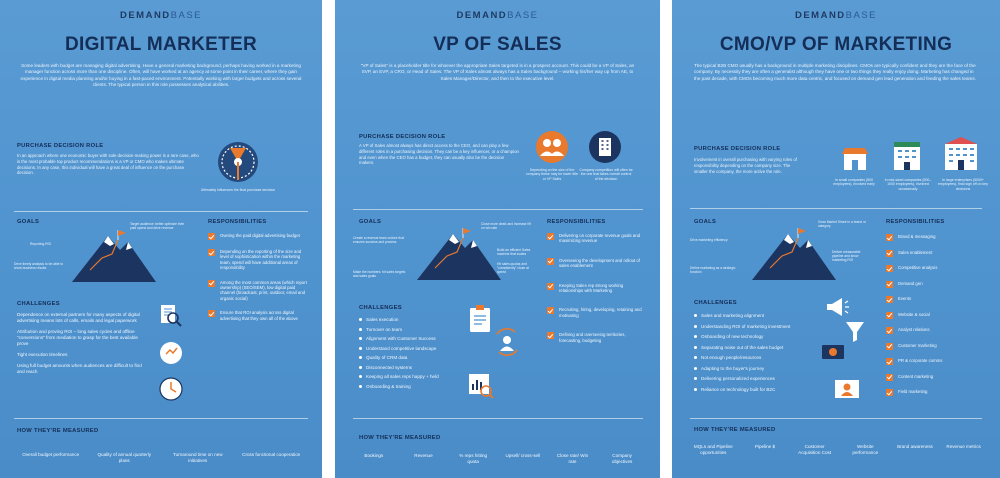 This screenshot has height=478, width=1000. Describe the element at coordinates (161, 44) in the screenshot. I see `panel-title: DIGITAL MARKETER` at that location.